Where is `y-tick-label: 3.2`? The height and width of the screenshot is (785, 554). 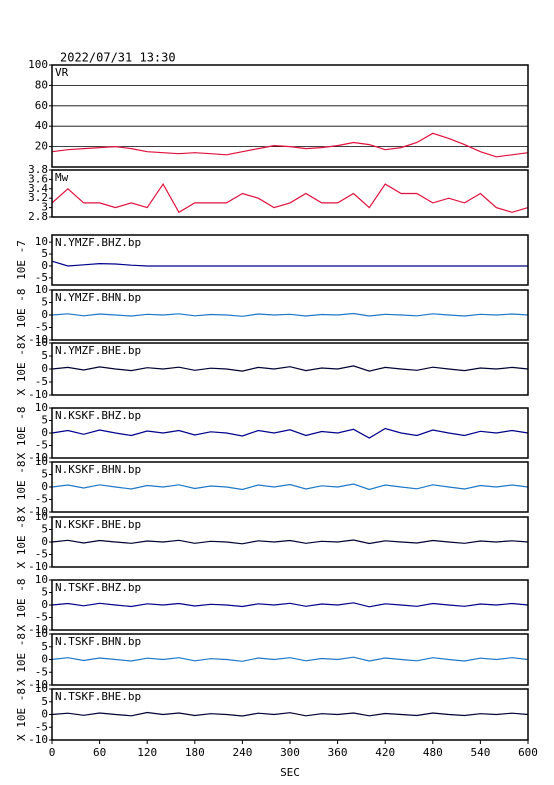
y-tick-label: 3.2 is located at coordinates (38, 197).